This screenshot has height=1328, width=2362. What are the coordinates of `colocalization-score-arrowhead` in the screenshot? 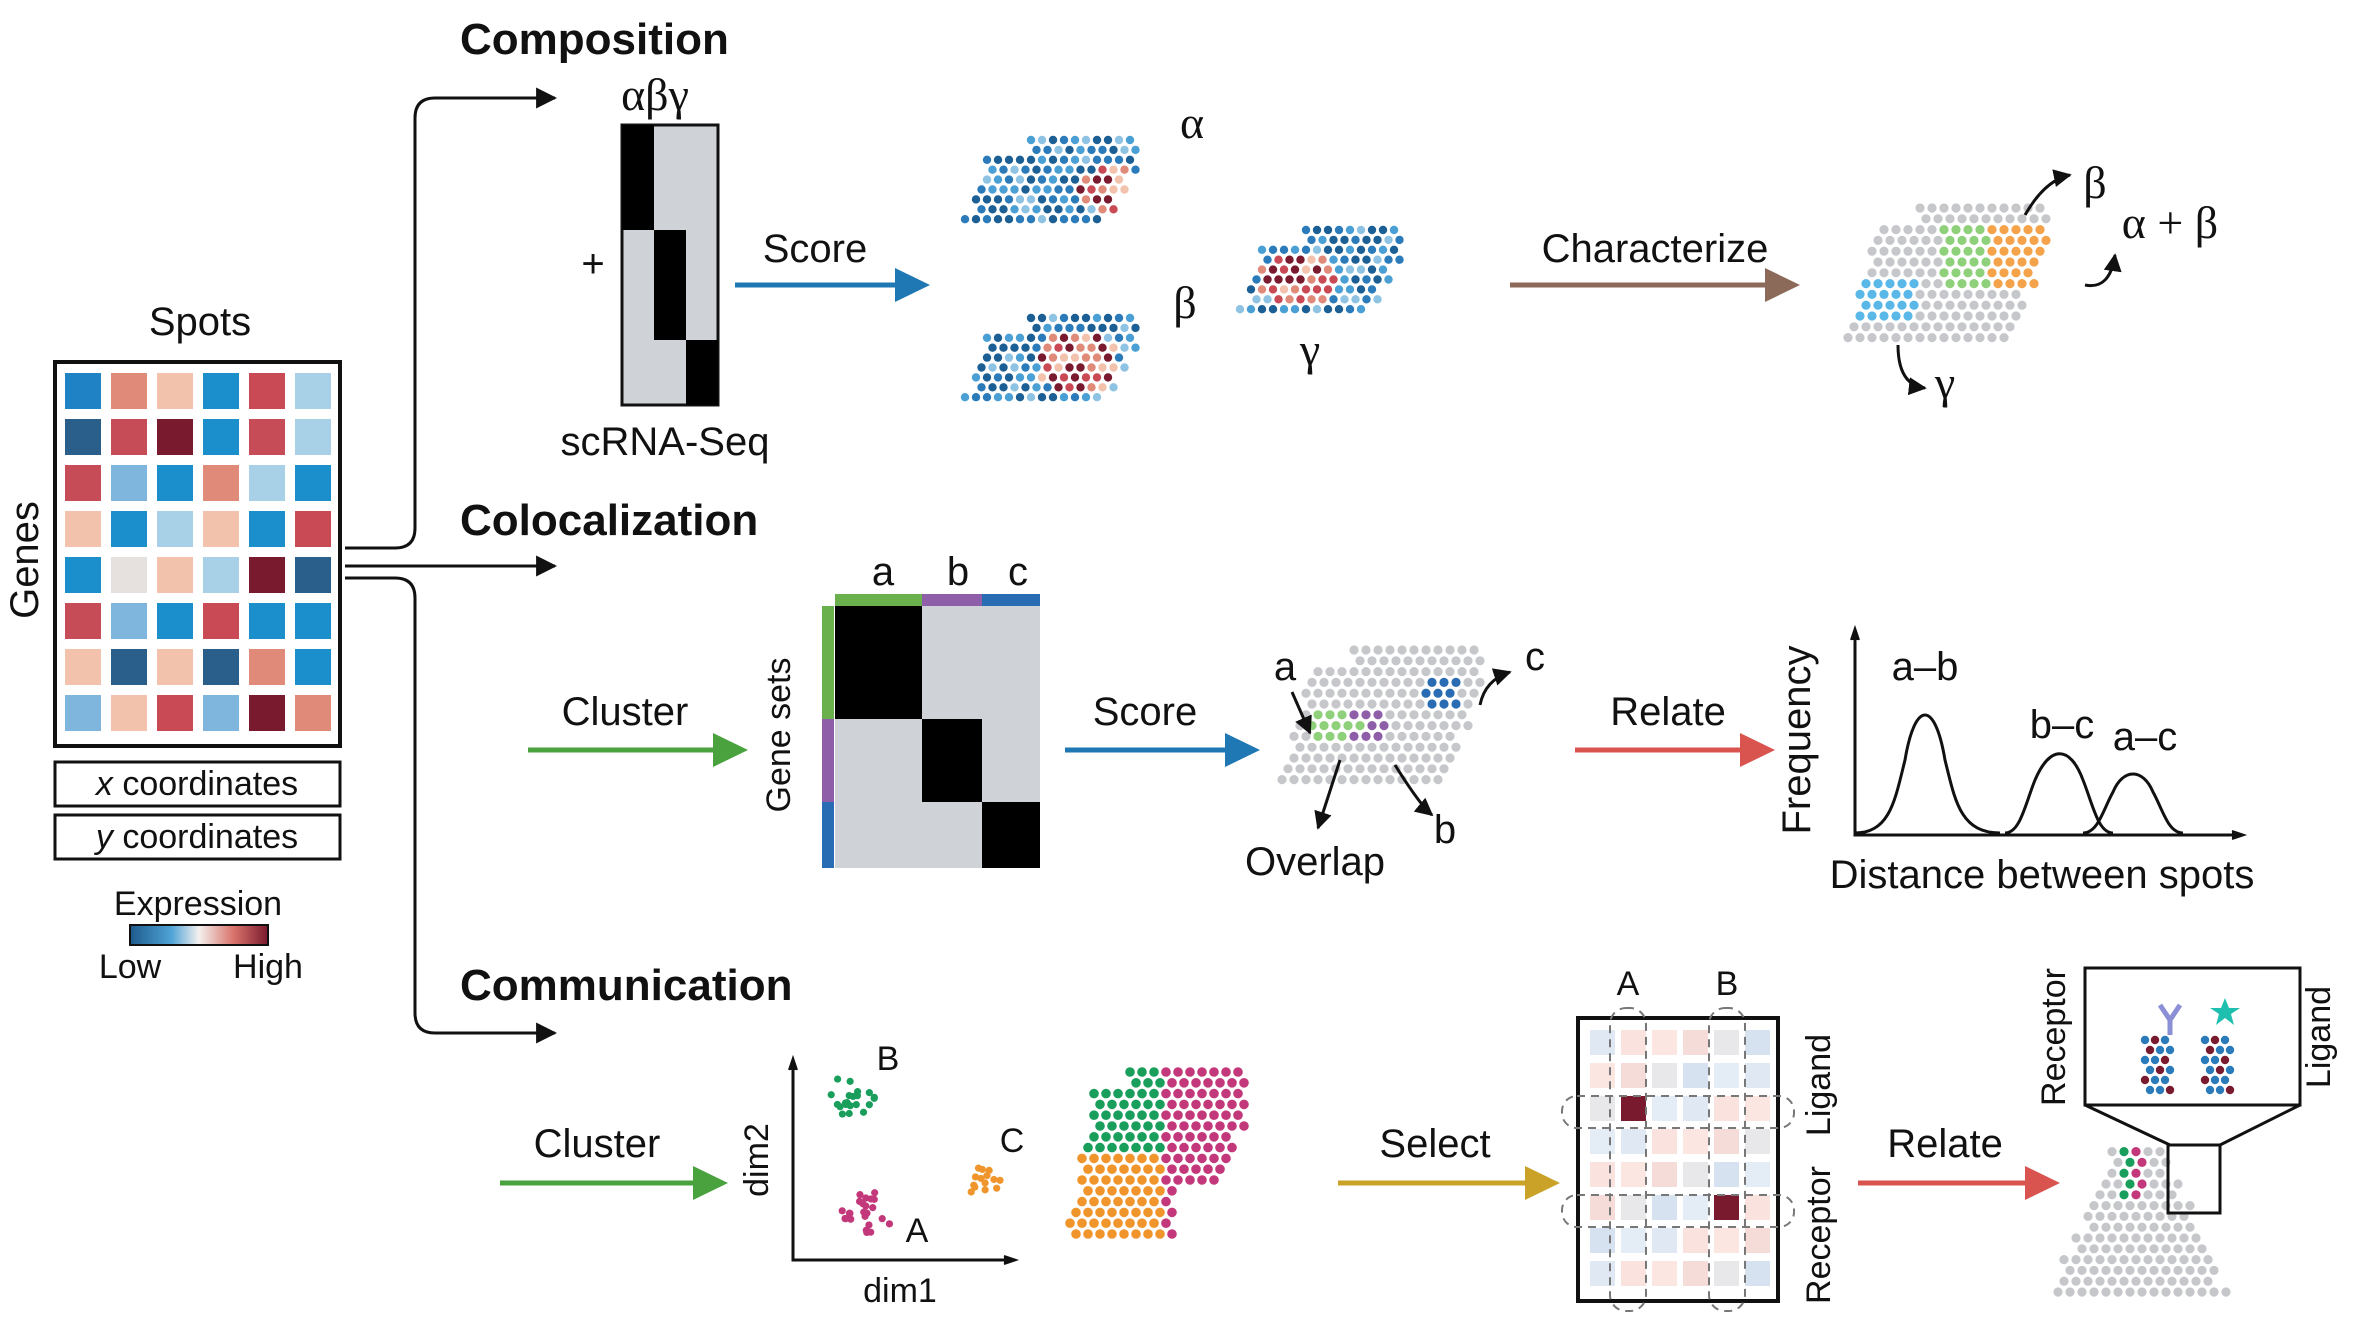 It's located at (1242, 750).